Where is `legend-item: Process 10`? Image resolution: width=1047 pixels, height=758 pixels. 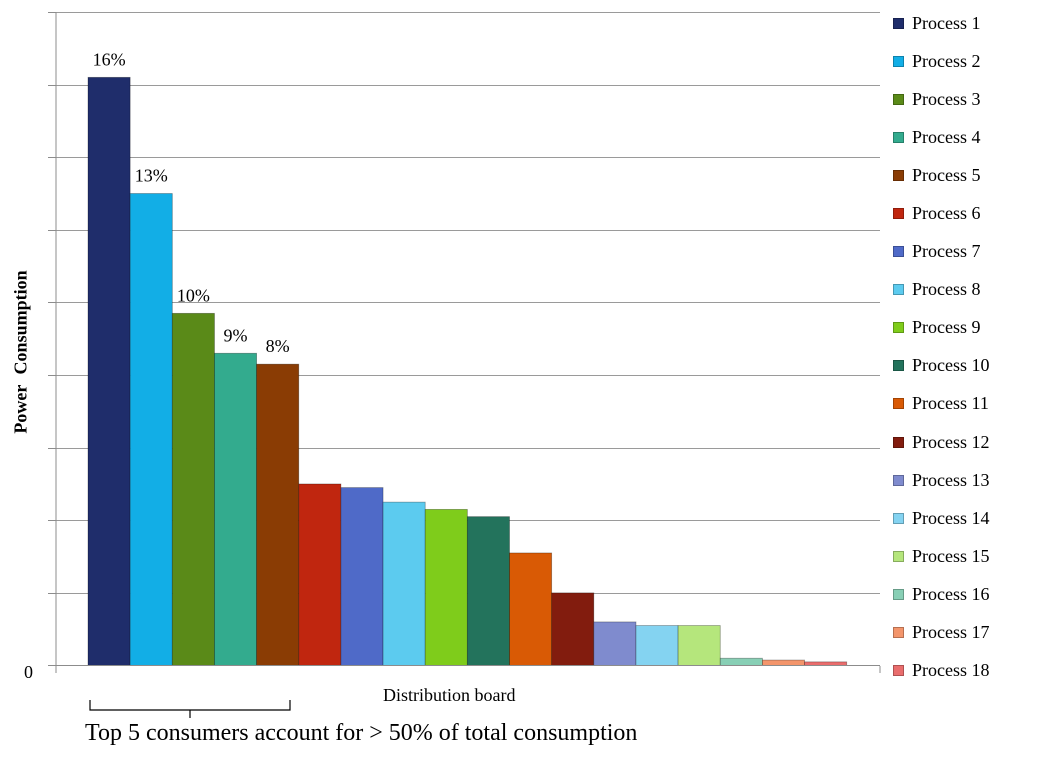
legend-item: Process 10 is located at coordinates (941, 366).